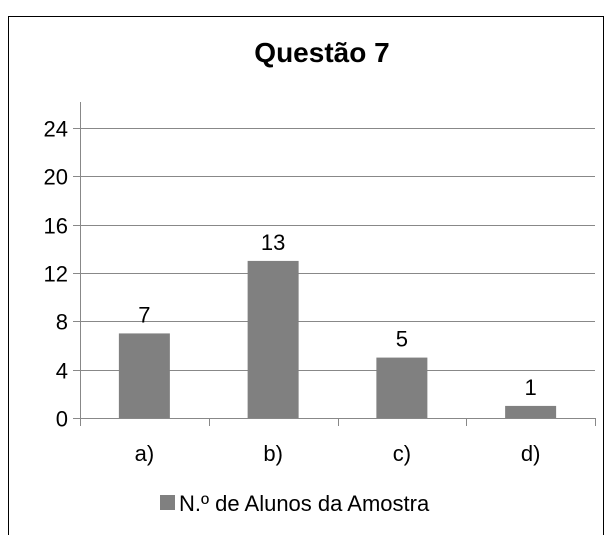  I want to click on data-label: 7, so click(144, 314).